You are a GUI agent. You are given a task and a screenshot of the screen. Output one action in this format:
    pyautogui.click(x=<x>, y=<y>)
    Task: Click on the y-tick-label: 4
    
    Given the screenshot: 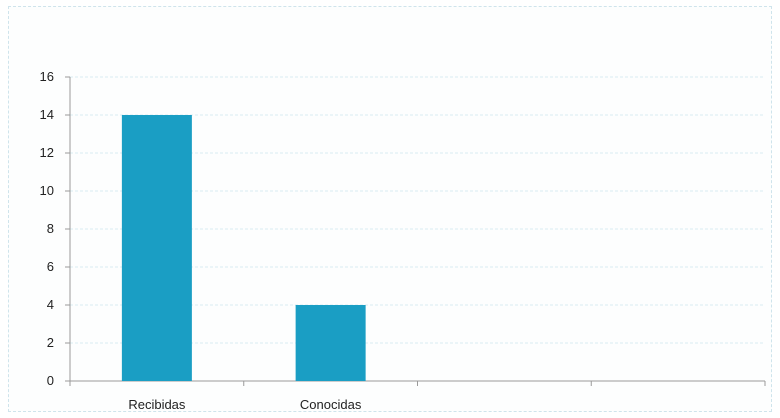 What is the action you would take?
    pyautogui.click(x=50, y=304)
    